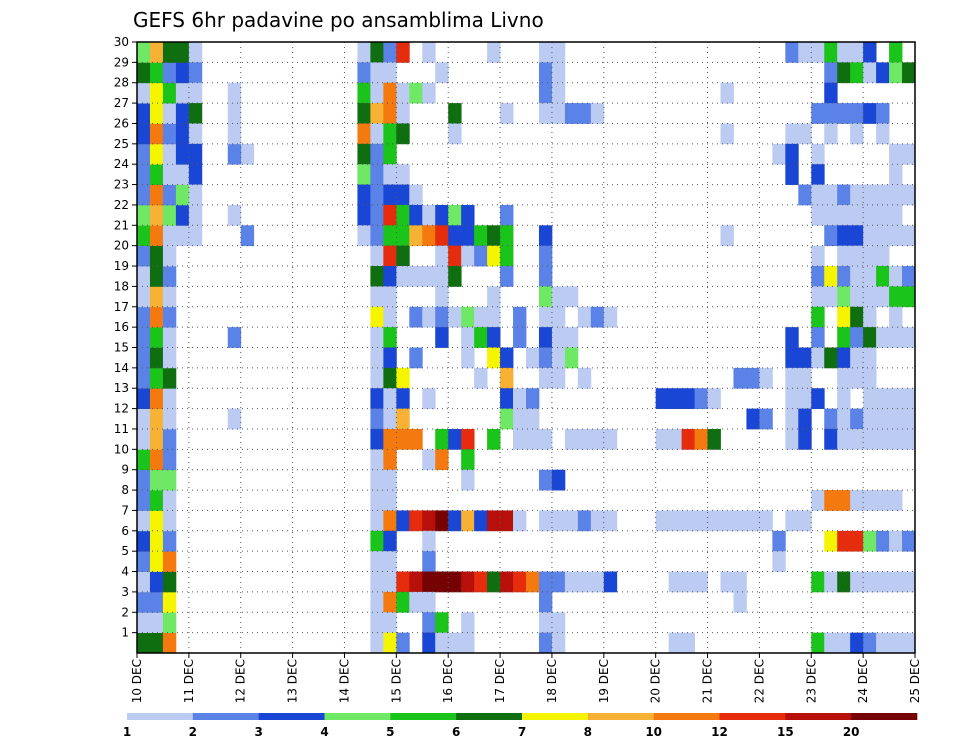  I want to click on y-tick-label: 26, so click(121, 123).